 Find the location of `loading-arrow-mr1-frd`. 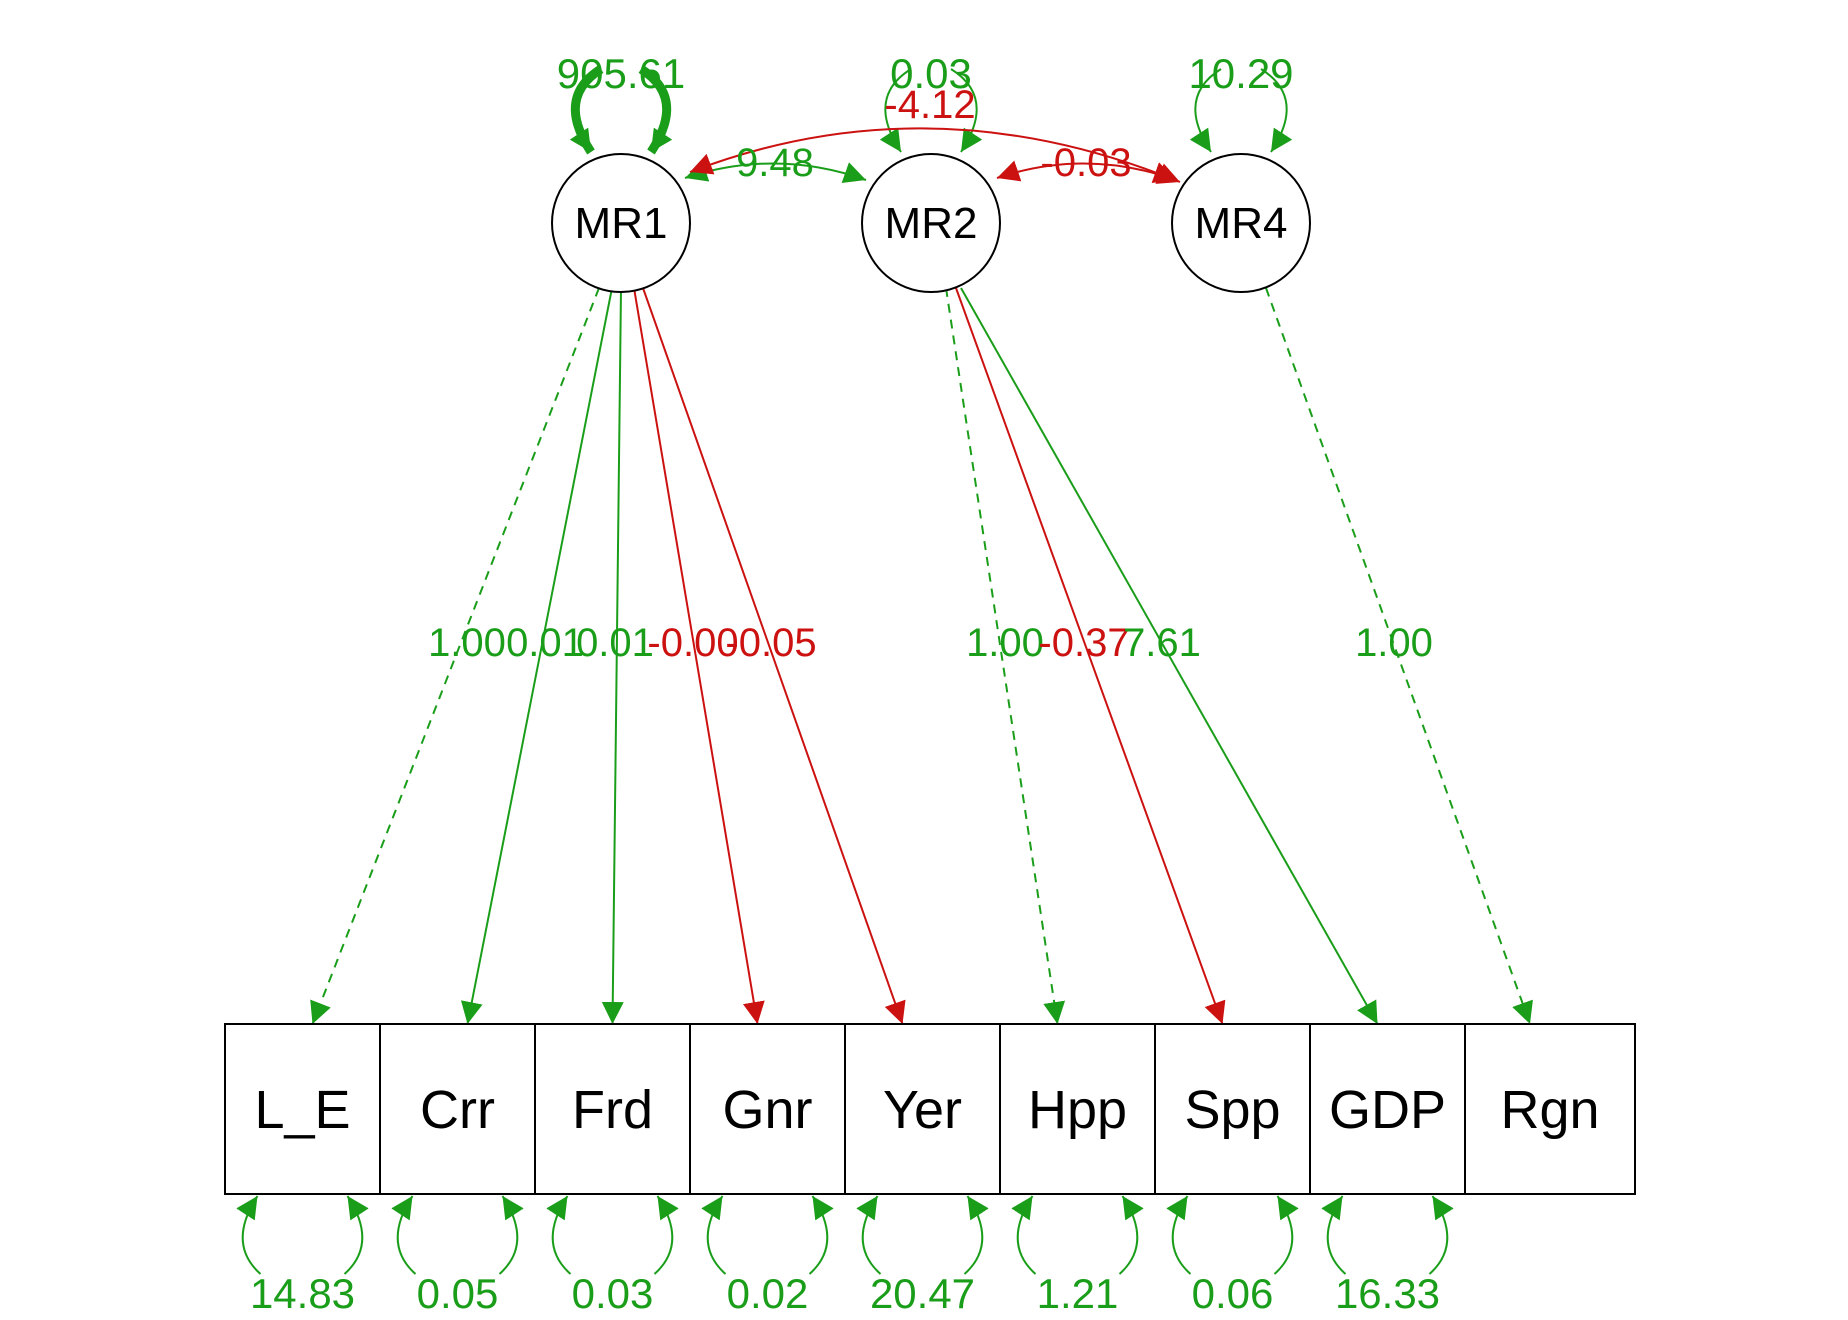

loading-arrow-mr1-frd is located at coordinates (612, 656).